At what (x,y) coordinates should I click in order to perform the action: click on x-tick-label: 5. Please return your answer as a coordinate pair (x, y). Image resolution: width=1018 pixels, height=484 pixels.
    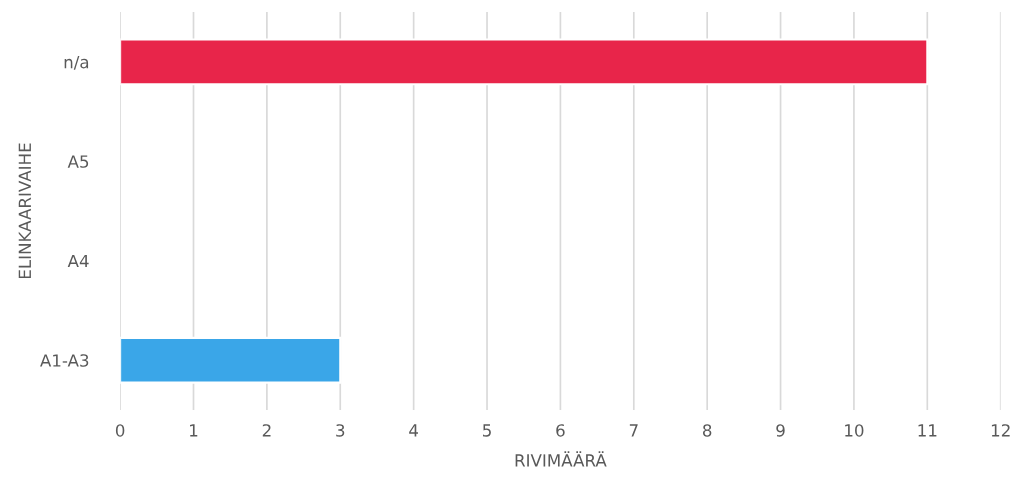
    Looking at the image, I should click on (487, 430).